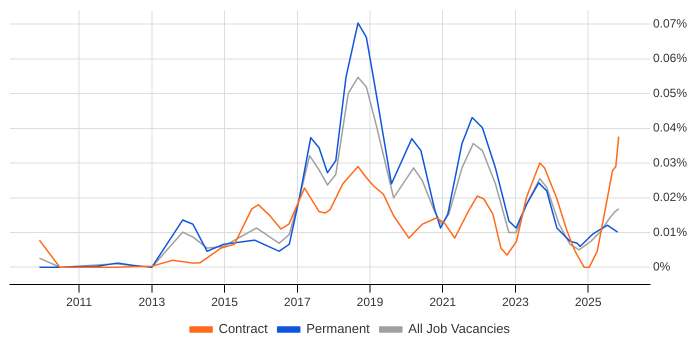 The image size is (700, 350). What do you see at coordinates (442, 302) in the screenshot?
I see `x-tick-label: 2021` at bounding box center [442, 302].